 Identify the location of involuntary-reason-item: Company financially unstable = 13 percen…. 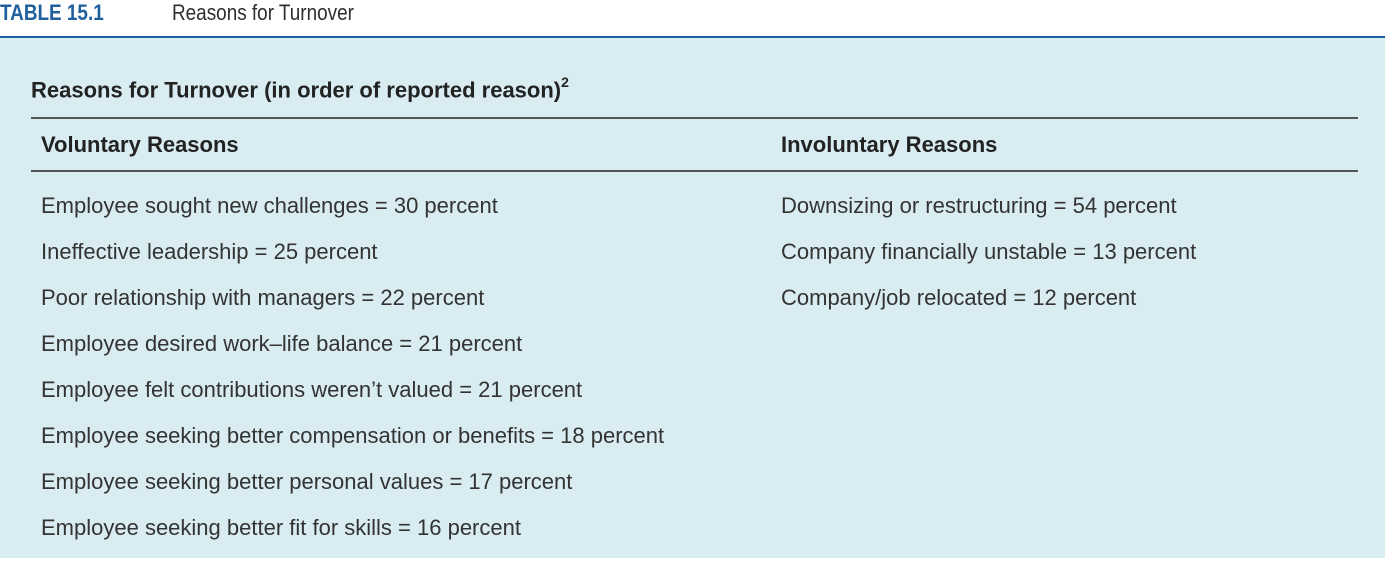
(989, 251).